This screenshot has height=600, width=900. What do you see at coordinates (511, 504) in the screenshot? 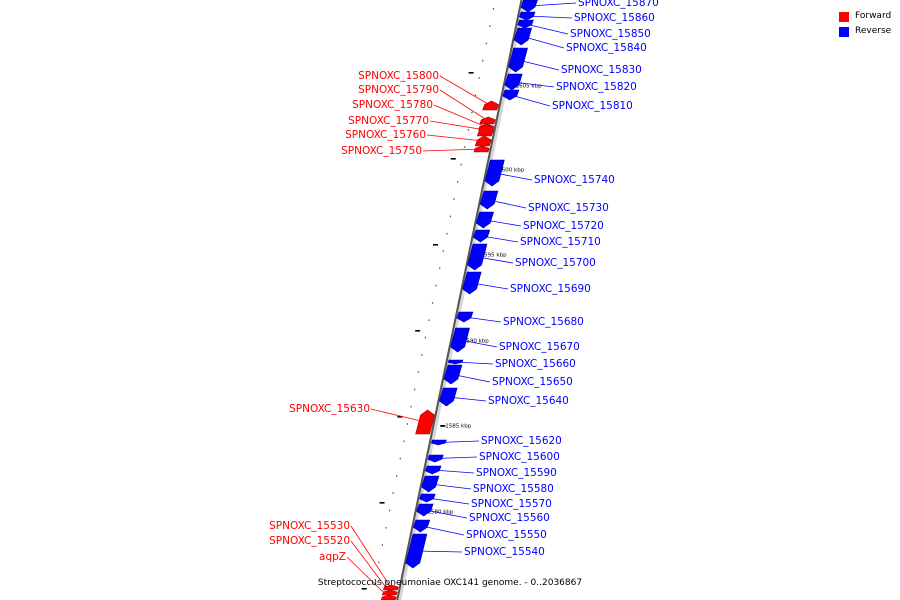
I see `gene-label: SPNOXC_15570` at bounding box center [511, 504].